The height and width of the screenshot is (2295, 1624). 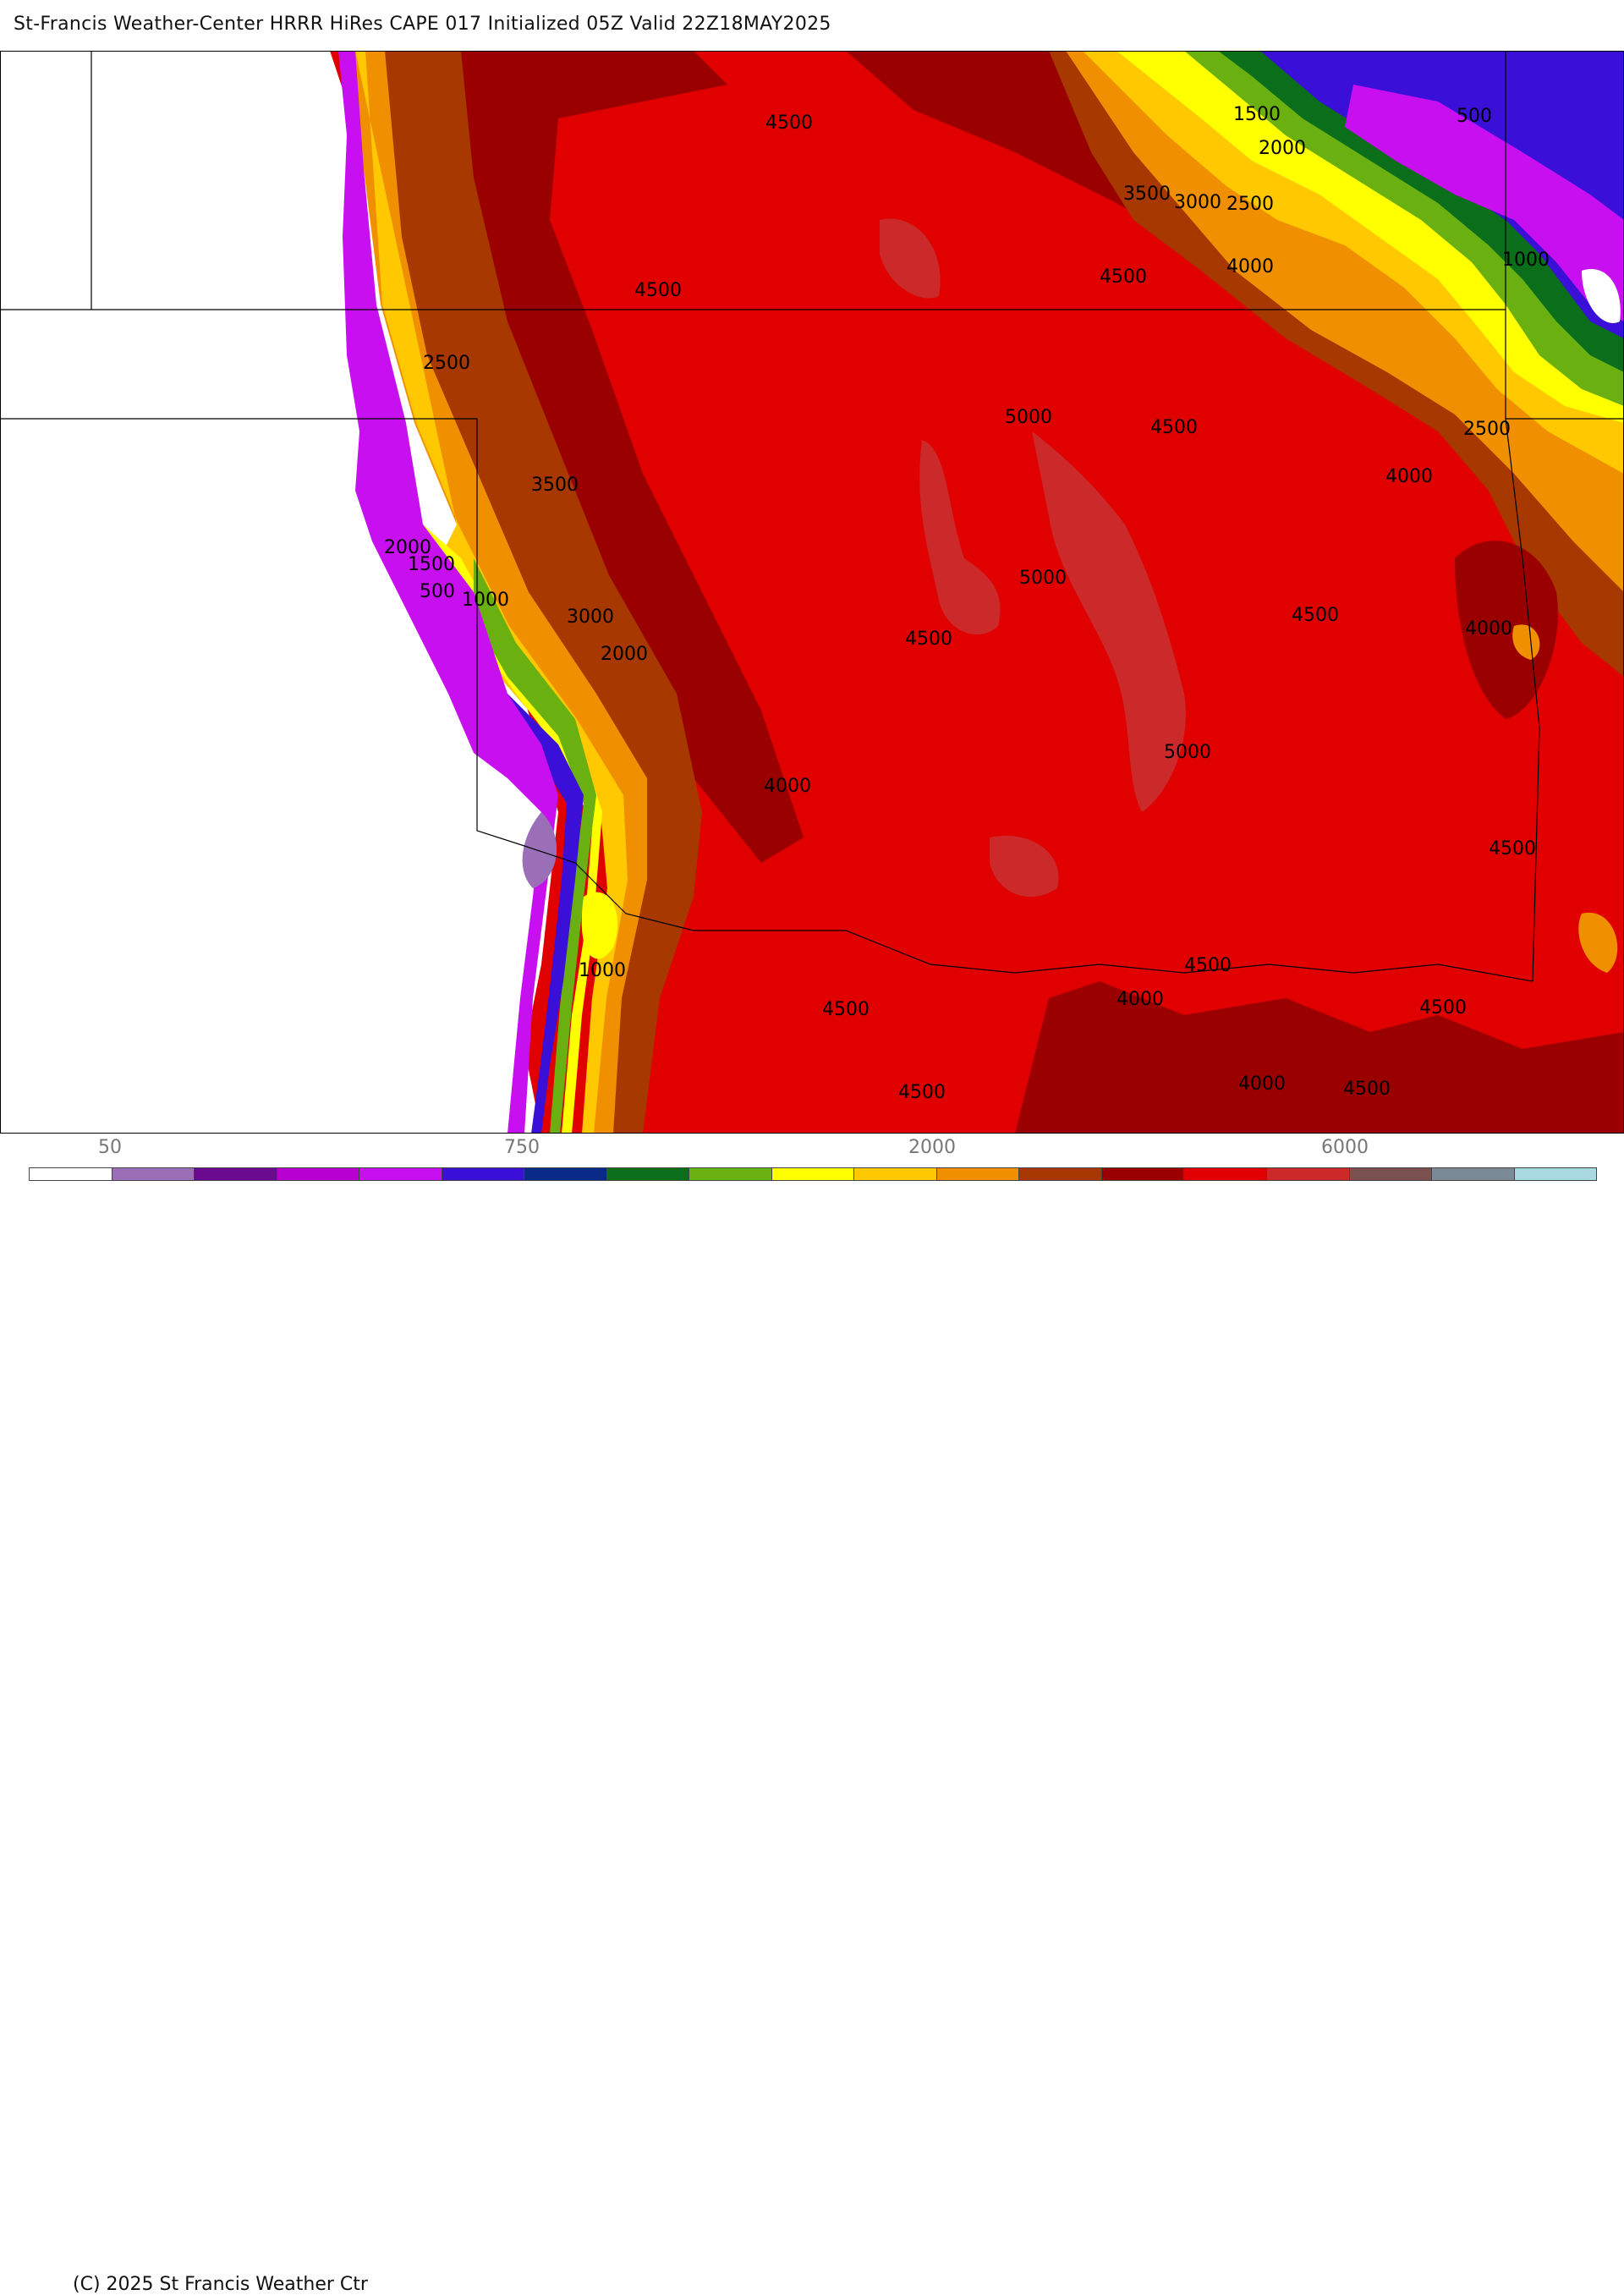 I want to click on cape-patch-4000-south, so click(x=1320, y=1057).